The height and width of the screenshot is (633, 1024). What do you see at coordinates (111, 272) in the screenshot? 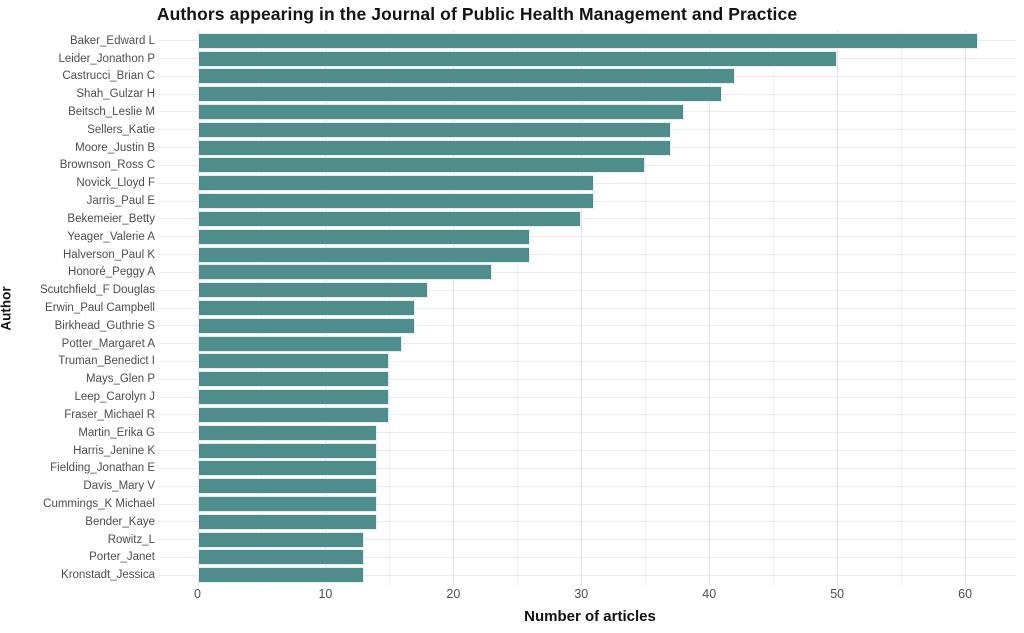
I see `y-axis-label: Honoré_Peggy A` at bounding box center [111, 272].